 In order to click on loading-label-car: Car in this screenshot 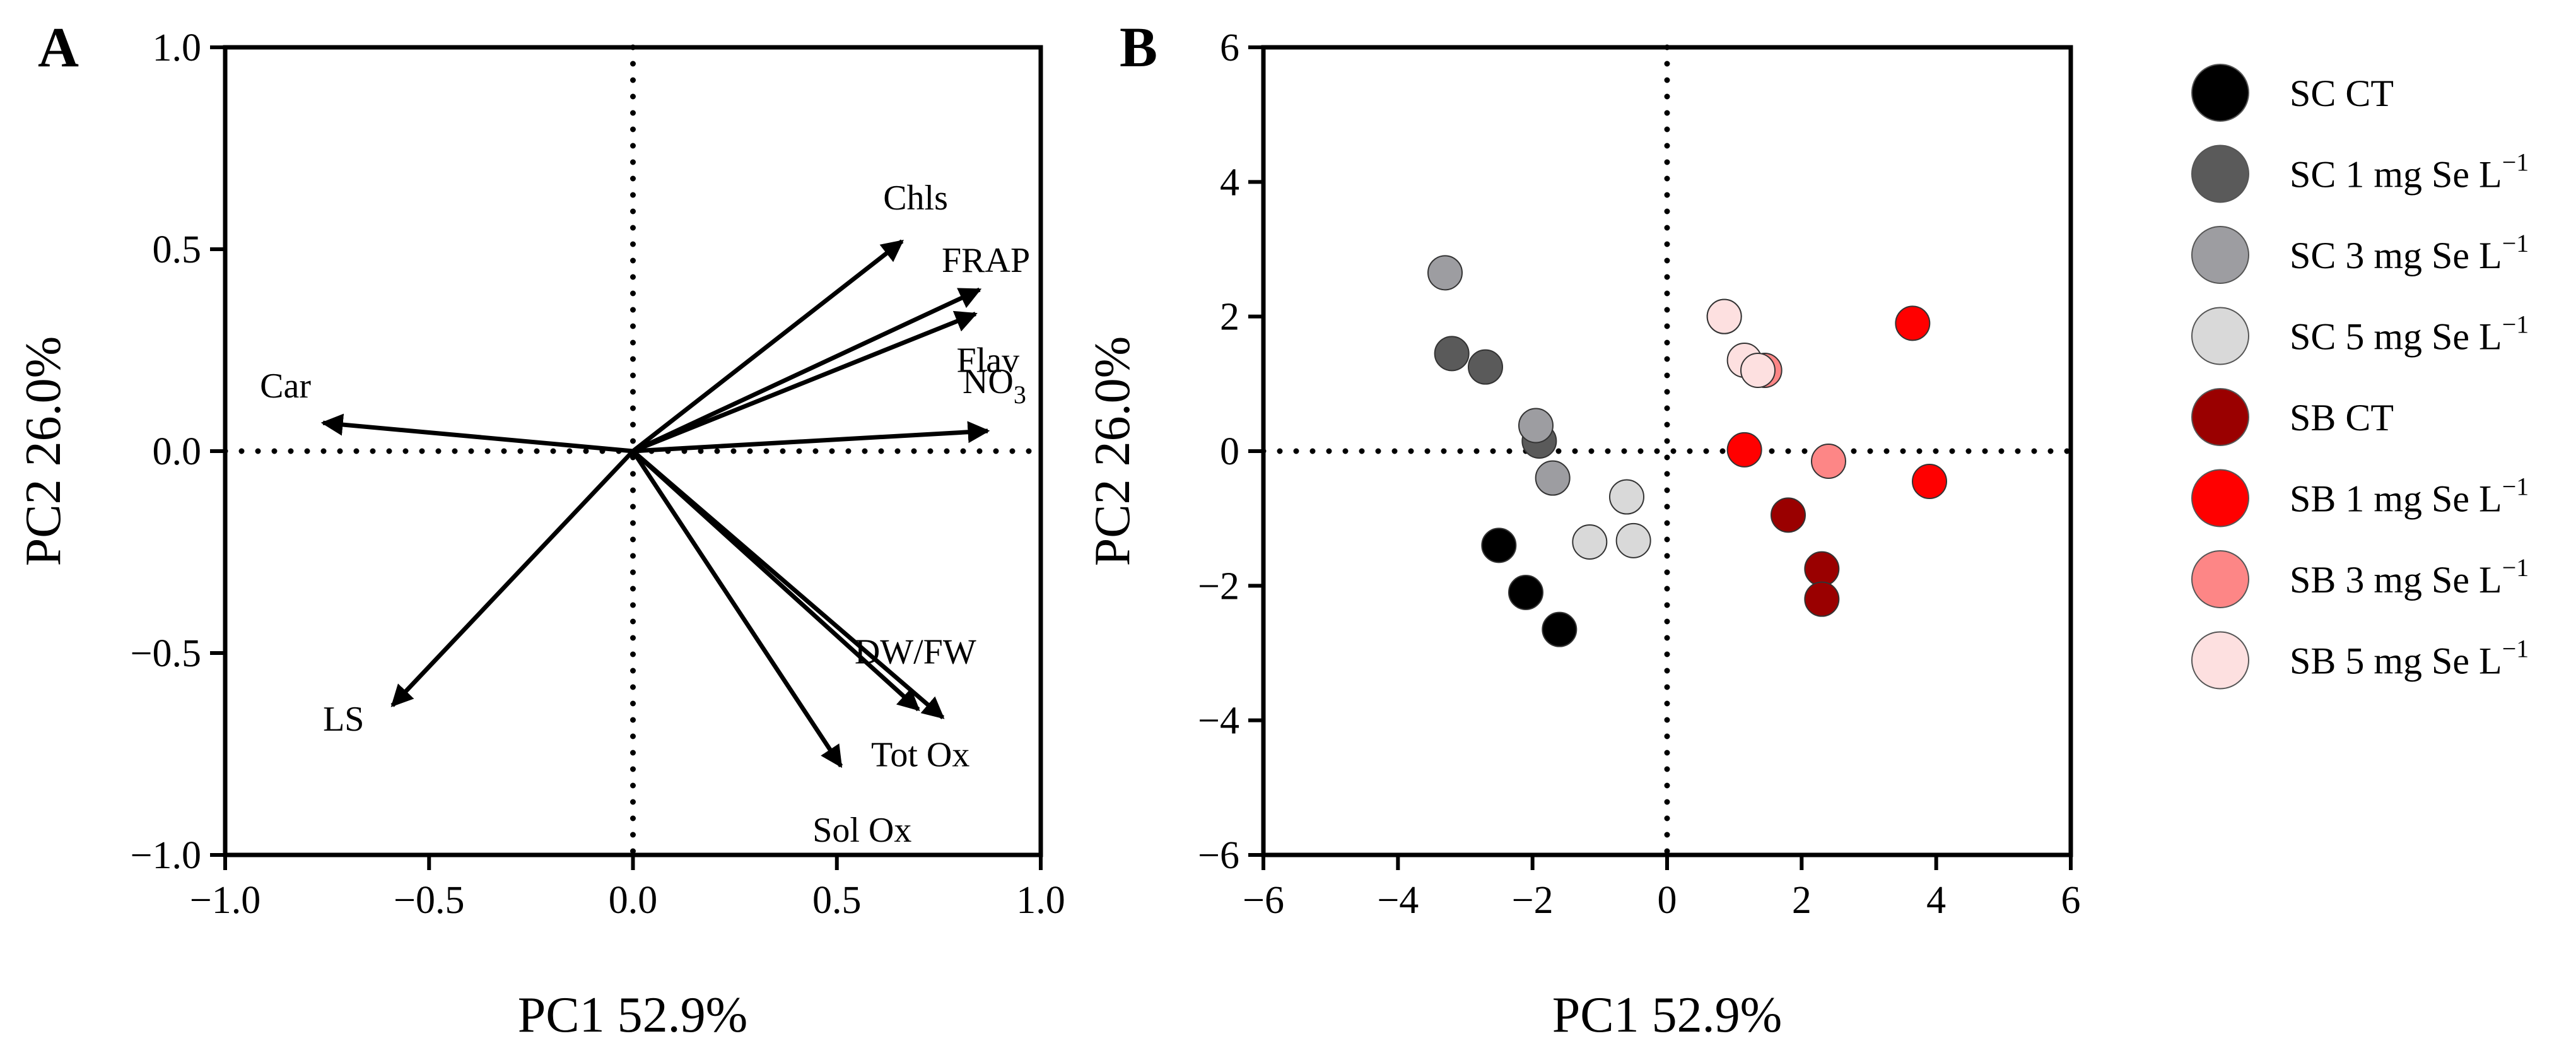, I will do `click(285, 387)`.